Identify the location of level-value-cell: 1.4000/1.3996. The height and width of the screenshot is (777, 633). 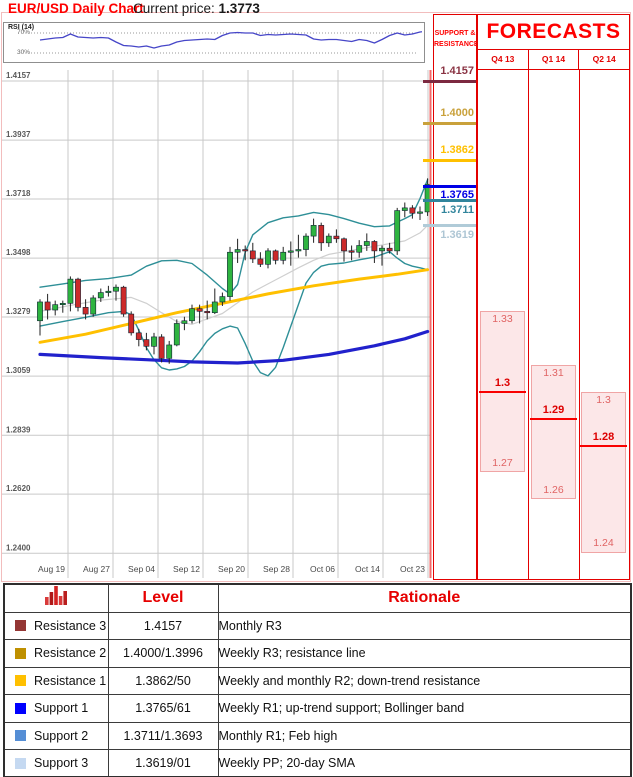
(163, 653).